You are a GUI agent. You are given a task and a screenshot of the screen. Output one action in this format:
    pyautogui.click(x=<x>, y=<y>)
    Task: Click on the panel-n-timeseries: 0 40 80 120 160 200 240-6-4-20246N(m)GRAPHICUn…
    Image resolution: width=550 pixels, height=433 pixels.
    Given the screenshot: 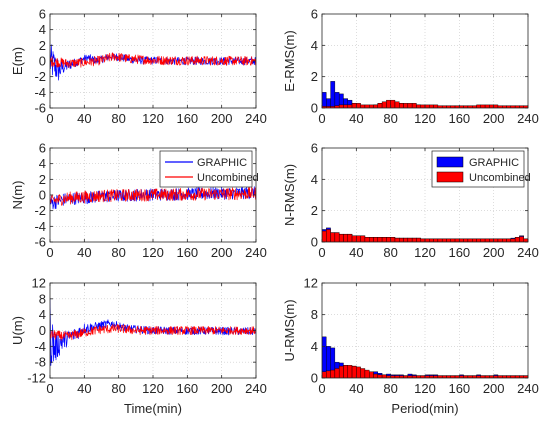 What is the action you would take?
    pyautogui.click(x=138, y=201)
    